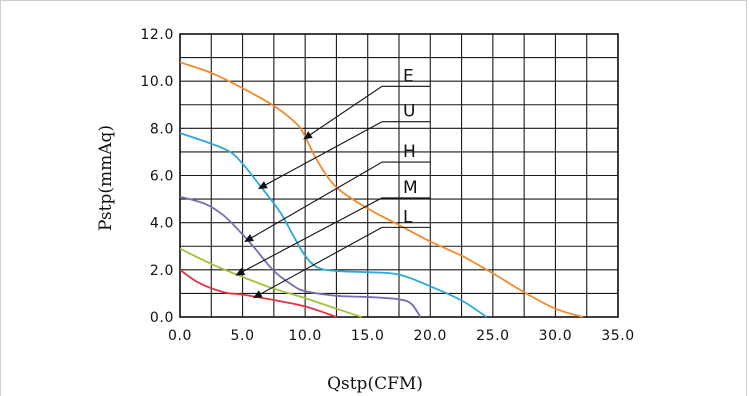 The height and width of the screenshot is (396, 749). What do you see at coordinates (243, 336) in the screenshot?
I see `x-tick-label: 5.0` at bounding box center [243, 336].